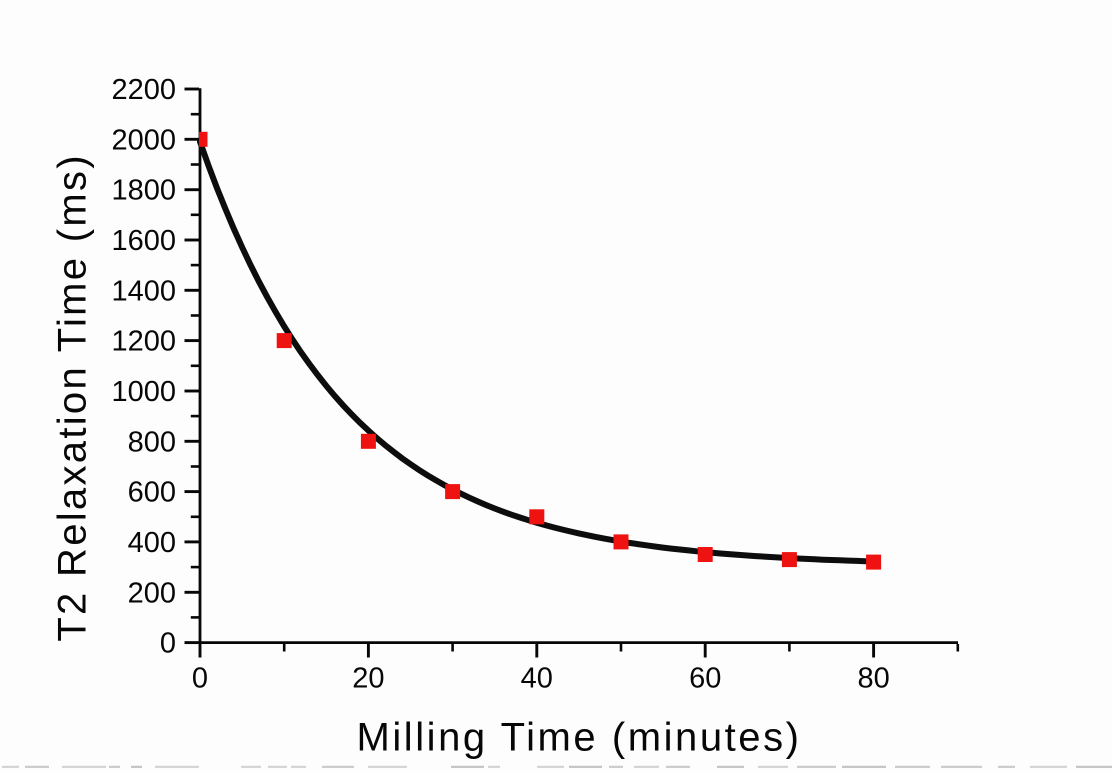 Image resolution: width=1112 pixels, height=771 pixels. I want to click on svg-text: T2 Relaxation Time (ms), so click(73, 397).